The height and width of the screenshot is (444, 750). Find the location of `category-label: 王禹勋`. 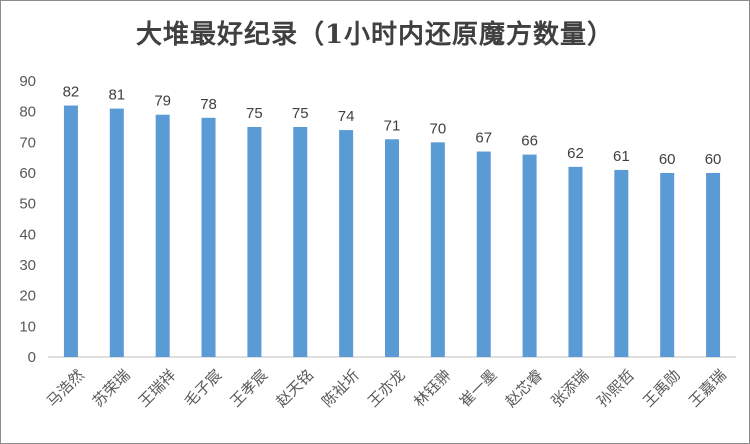

category-label: 王禹勋 is located at coordinates (661, 388).